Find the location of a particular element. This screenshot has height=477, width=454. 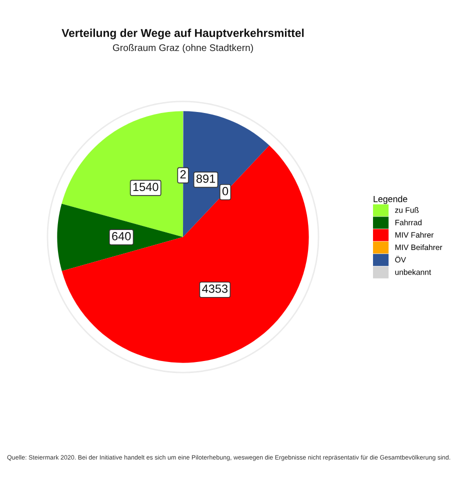

data-label: 4353 is located at coordinates (215, 288).